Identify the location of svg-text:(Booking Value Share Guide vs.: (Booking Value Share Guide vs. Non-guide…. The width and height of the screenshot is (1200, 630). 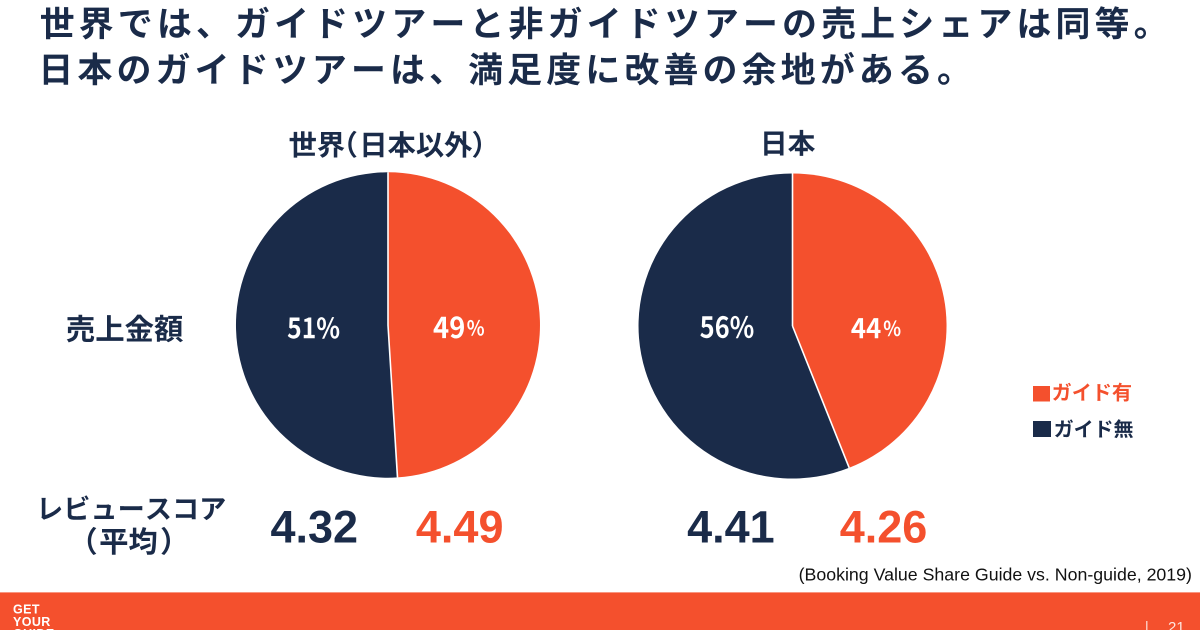
(995, 574).